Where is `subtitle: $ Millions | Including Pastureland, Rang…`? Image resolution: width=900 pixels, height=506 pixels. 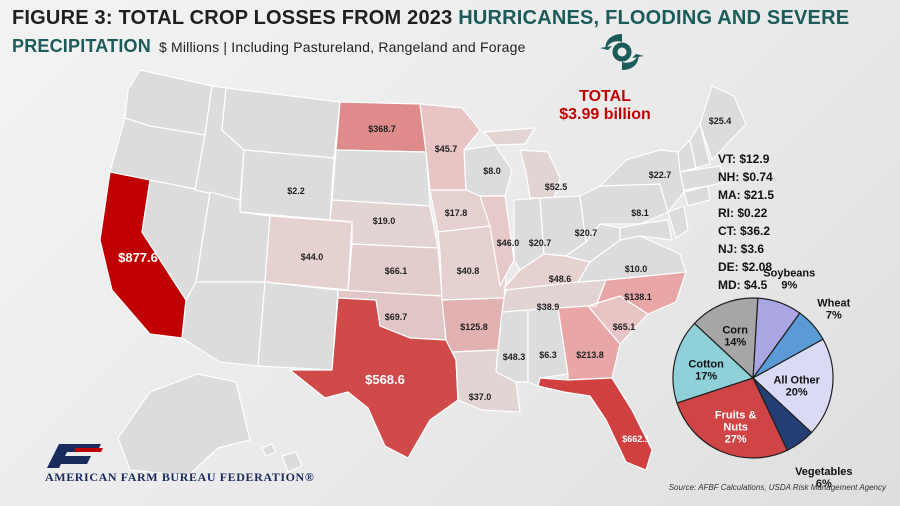
subtitle: $ Millions | Including Pastureland, Rang… is located at coordinates (342, 47).